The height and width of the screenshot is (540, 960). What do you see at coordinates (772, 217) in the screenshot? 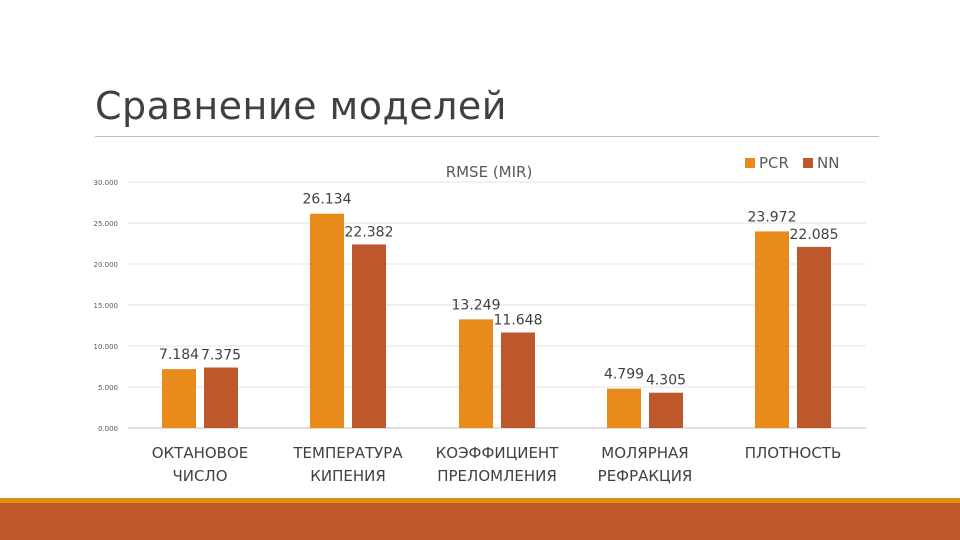
I see `data-label: 23.972` at bounding box center [772, 217].